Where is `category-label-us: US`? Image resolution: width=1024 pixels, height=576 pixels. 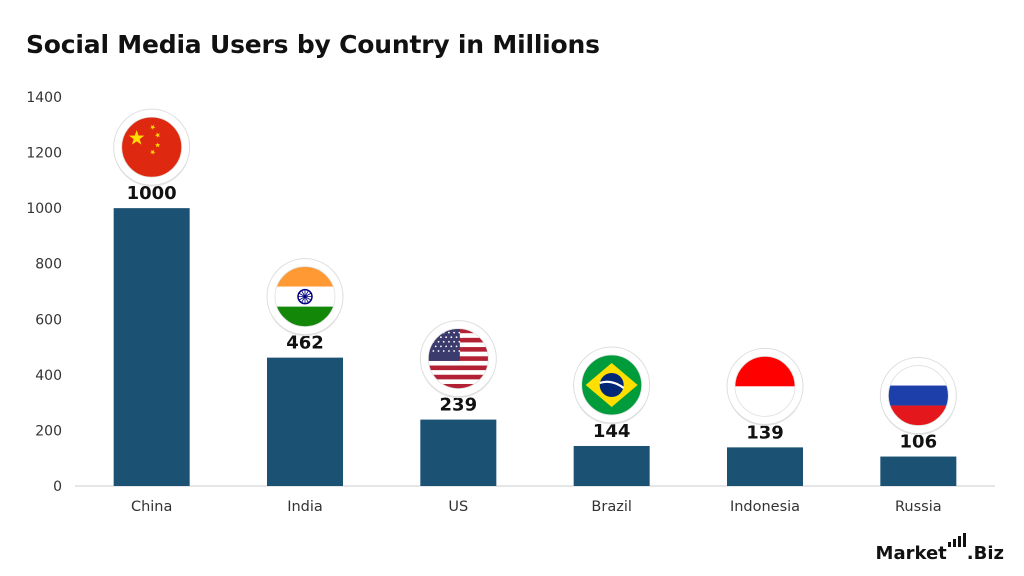 category-label-us: US is located at coordinates (458, 507).